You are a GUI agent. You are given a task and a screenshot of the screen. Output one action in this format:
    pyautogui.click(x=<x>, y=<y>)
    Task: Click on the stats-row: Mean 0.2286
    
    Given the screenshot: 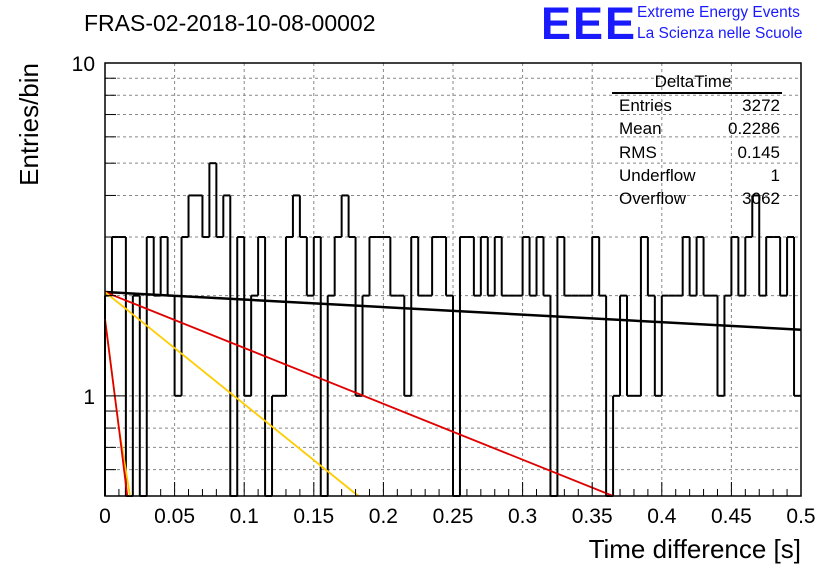 What is the action you would take?
    pyautogui.click(x=696, y=128)
    